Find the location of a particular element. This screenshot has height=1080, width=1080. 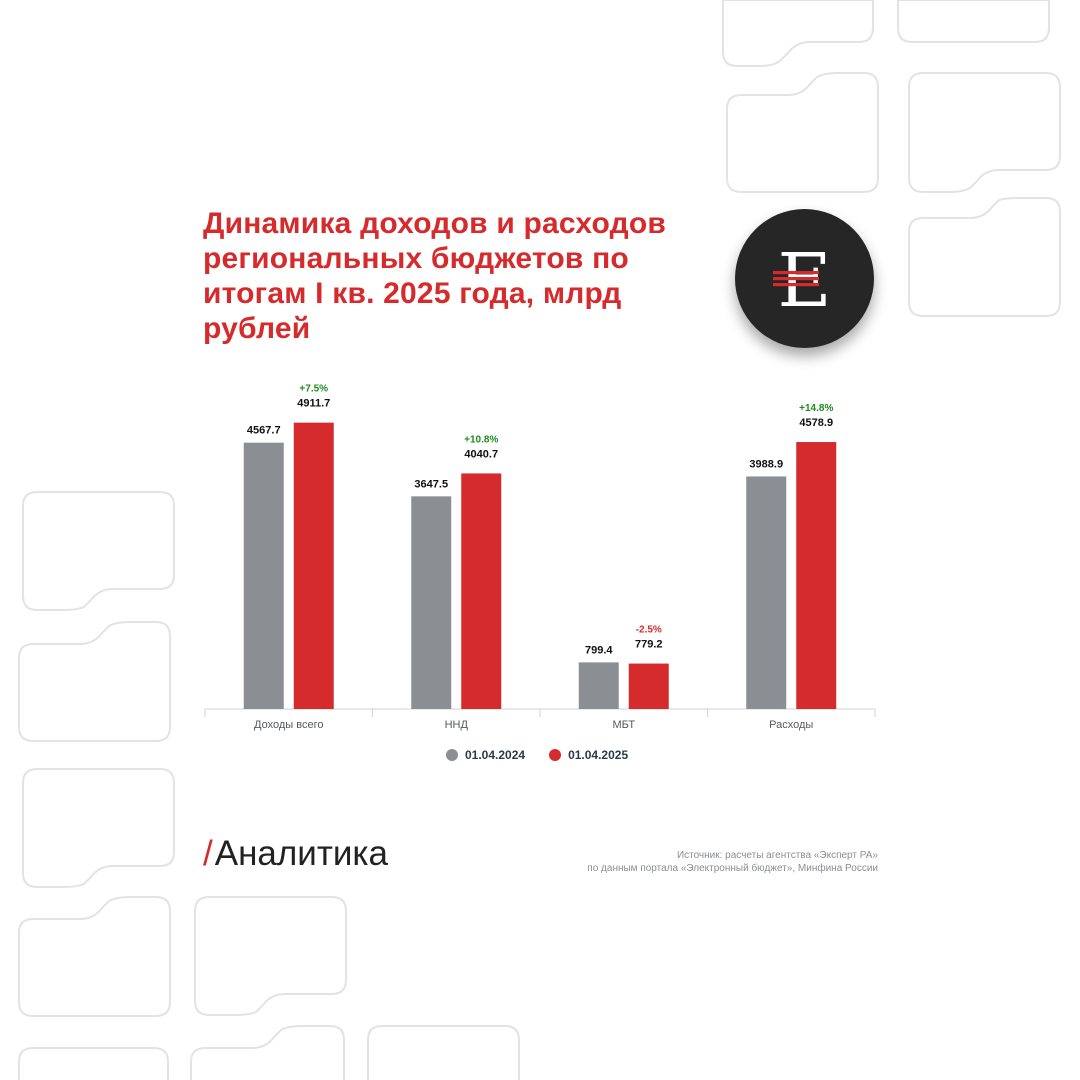

legend-label-2024: 01.04.2024 is located at coordinates (495, 755).